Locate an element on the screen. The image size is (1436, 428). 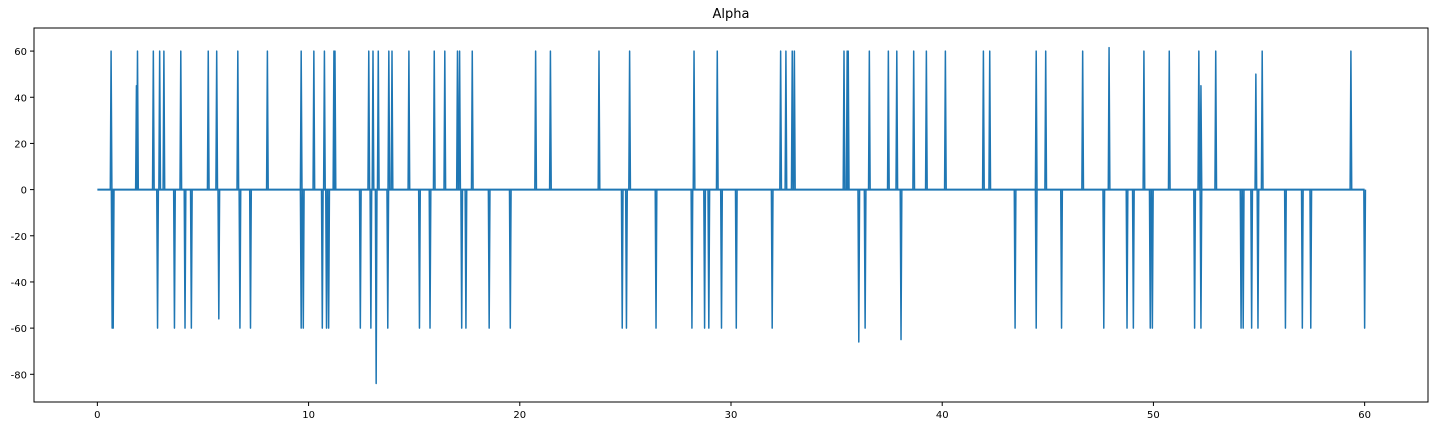
x-tick-label: 10 is located at coordinates (308, 415).